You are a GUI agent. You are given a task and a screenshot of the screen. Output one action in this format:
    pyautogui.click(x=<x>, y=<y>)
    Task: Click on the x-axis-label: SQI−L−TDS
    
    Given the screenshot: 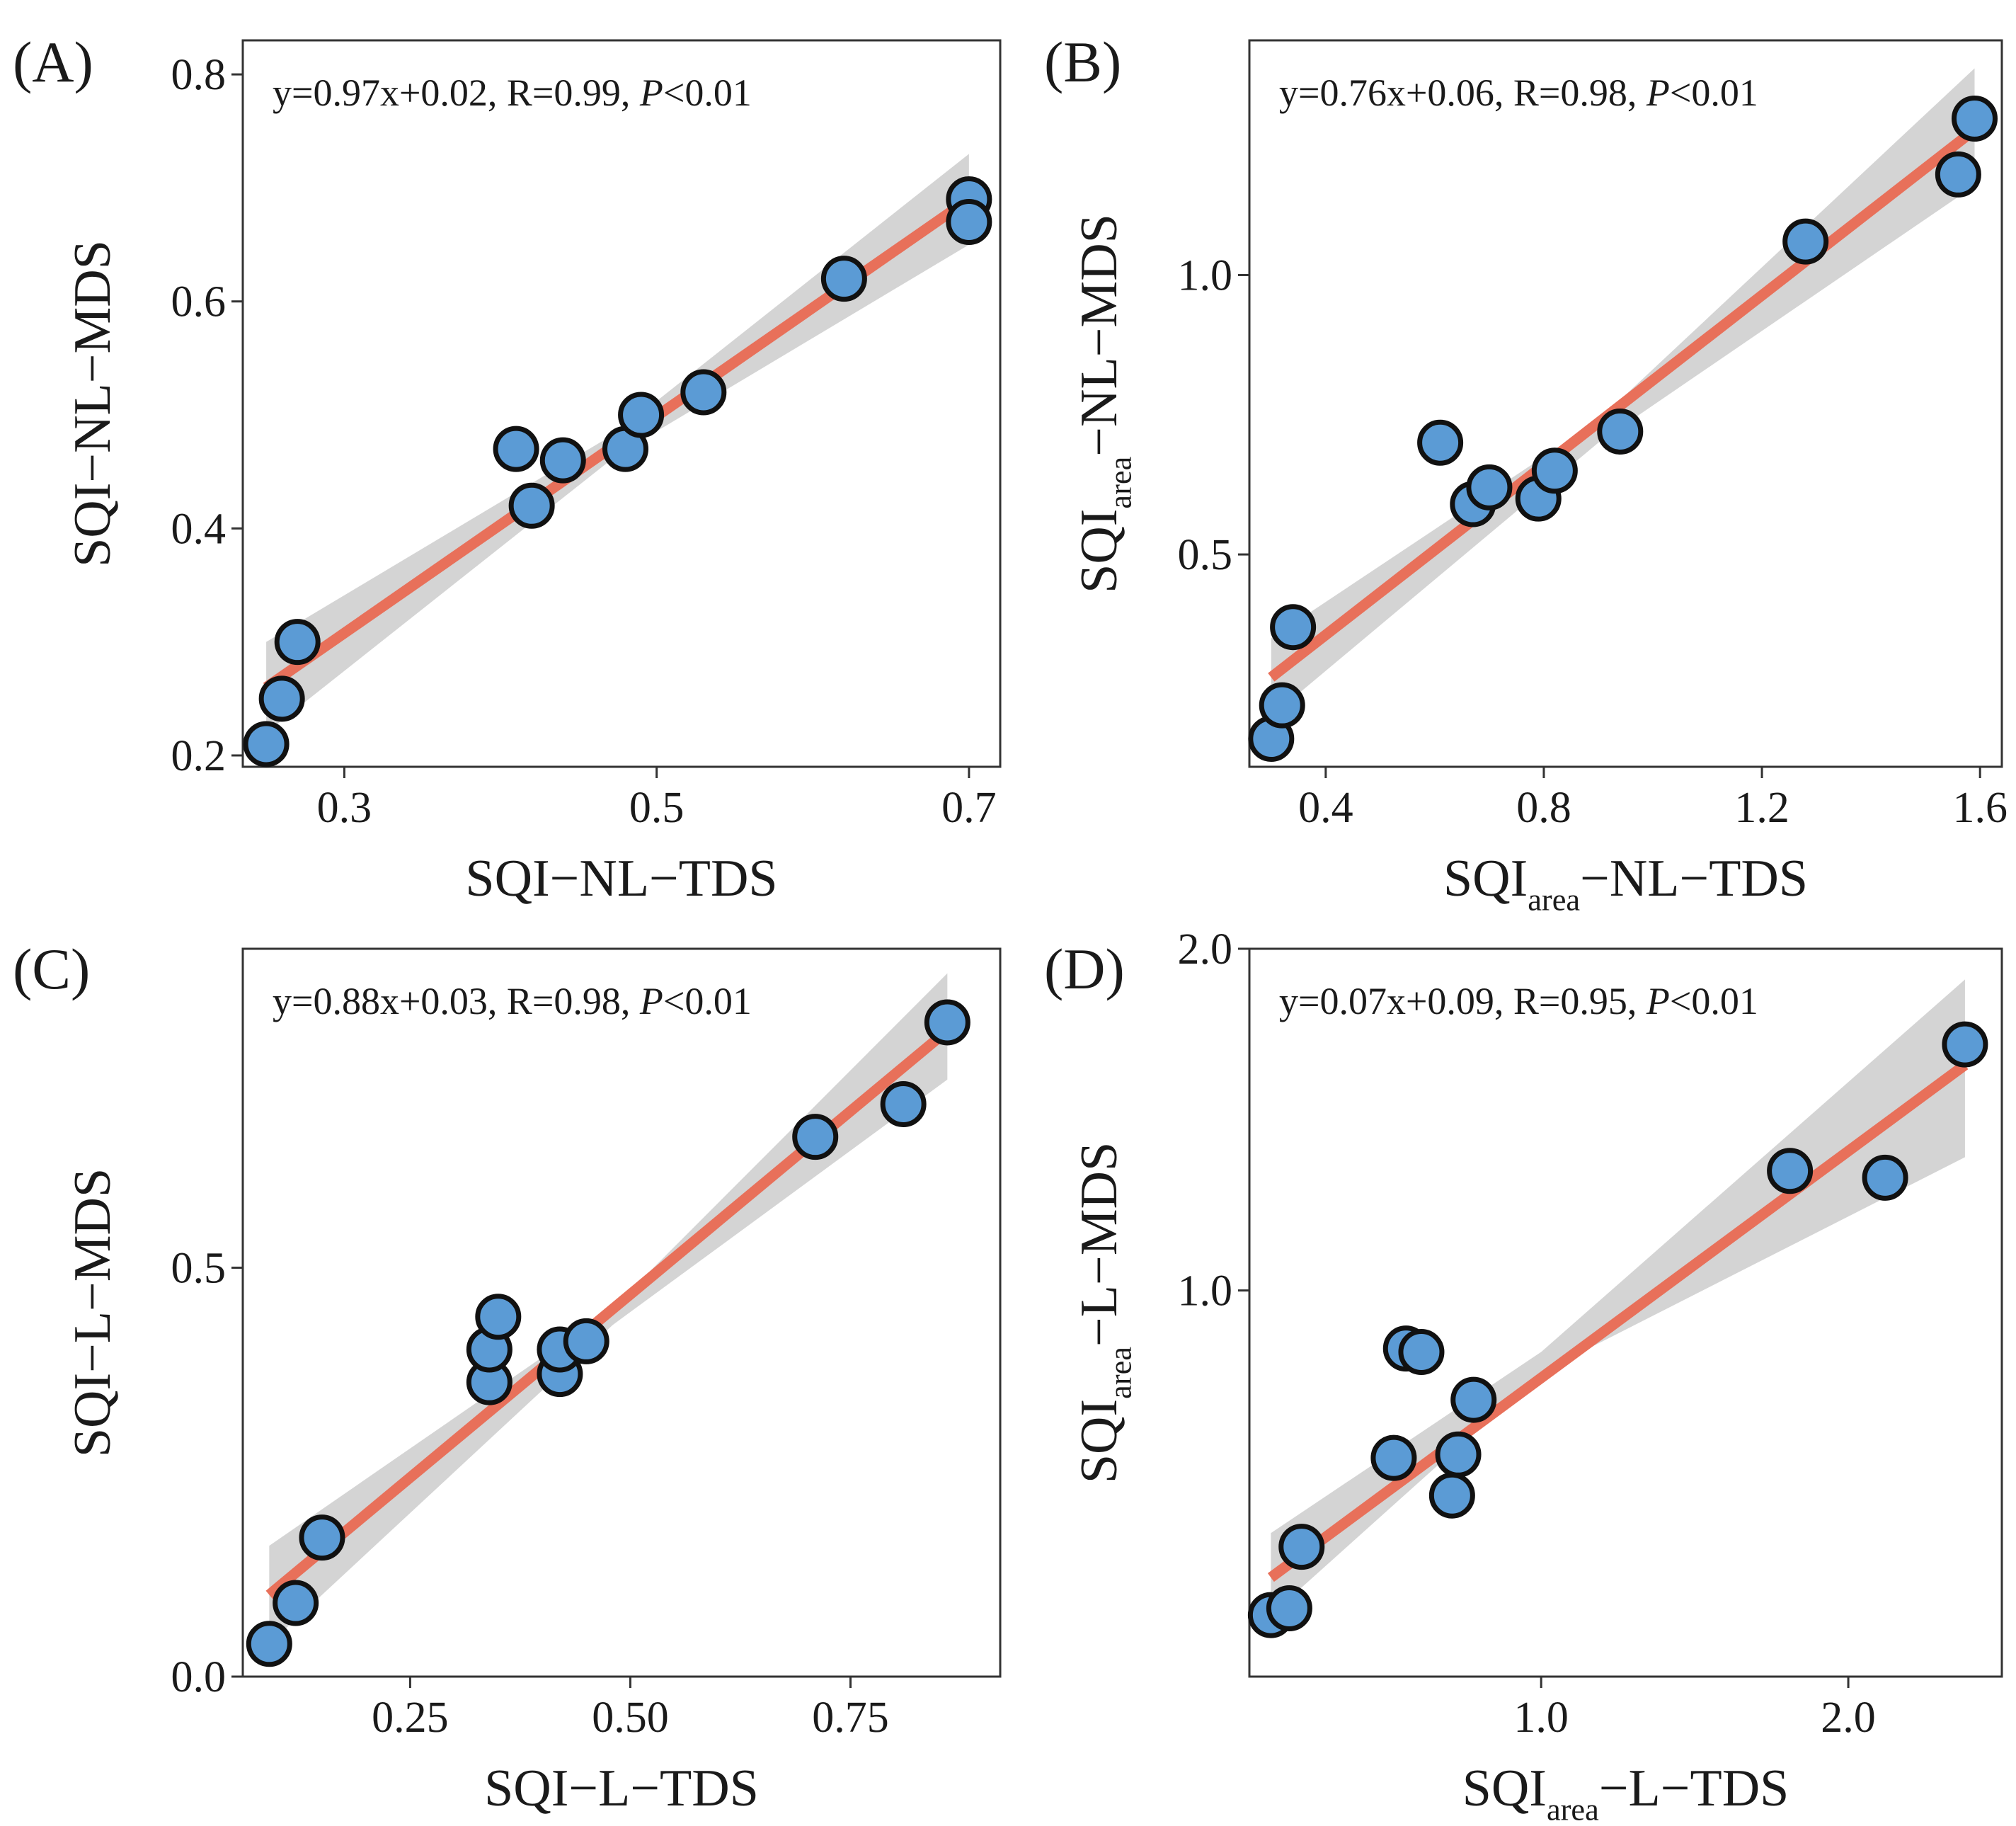 What is the action you would take?
    pyautogui.click(x=621, y=1788)
    